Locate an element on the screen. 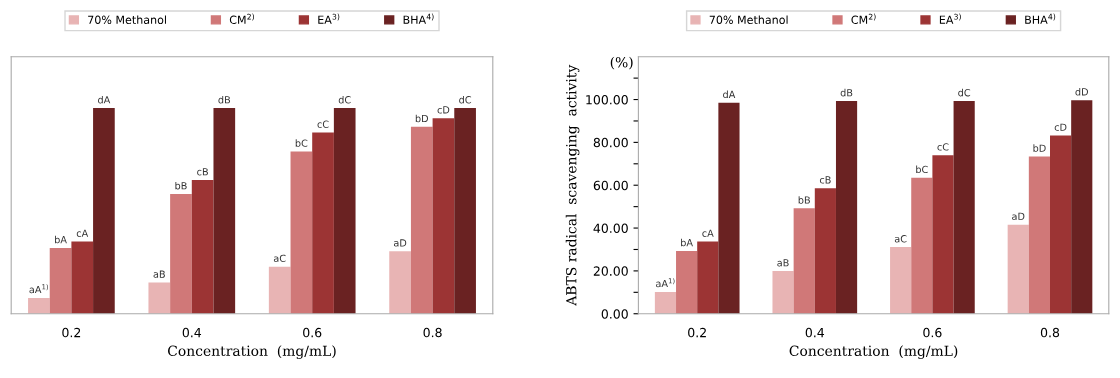  y-tick-label: 100.00 is located at coordinates (607, 100).